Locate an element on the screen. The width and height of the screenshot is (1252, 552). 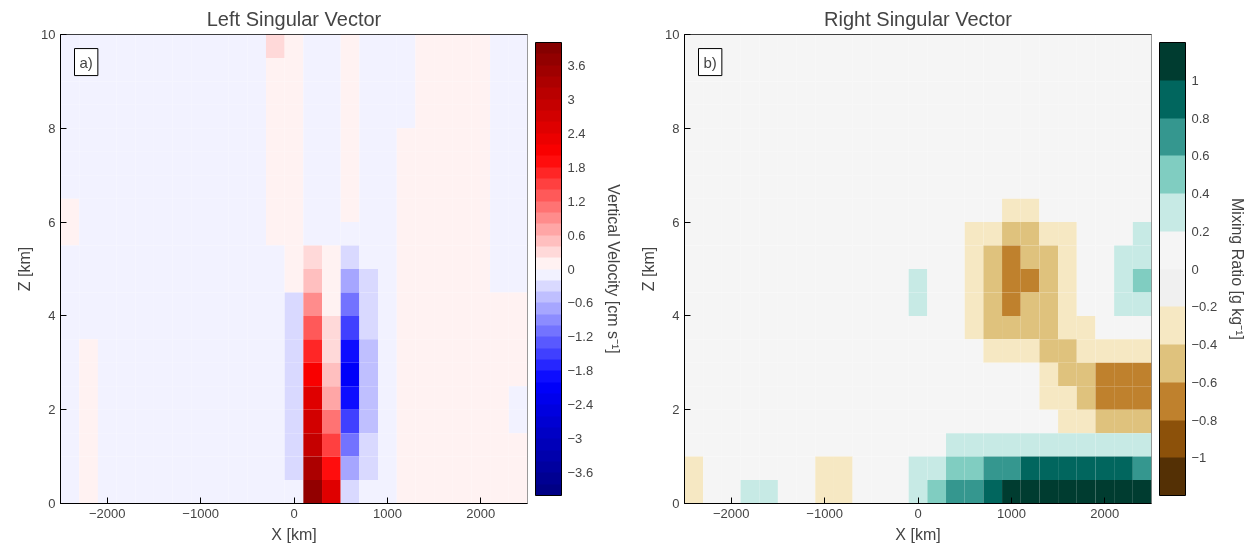
color-bar-label: −1.8 is located at coordinates (580, 371).